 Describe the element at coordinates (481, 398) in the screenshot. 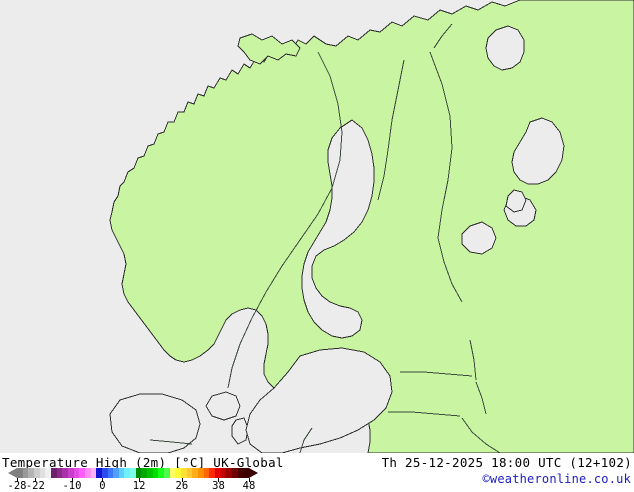

I see `border-latvia-belarus` at that location.